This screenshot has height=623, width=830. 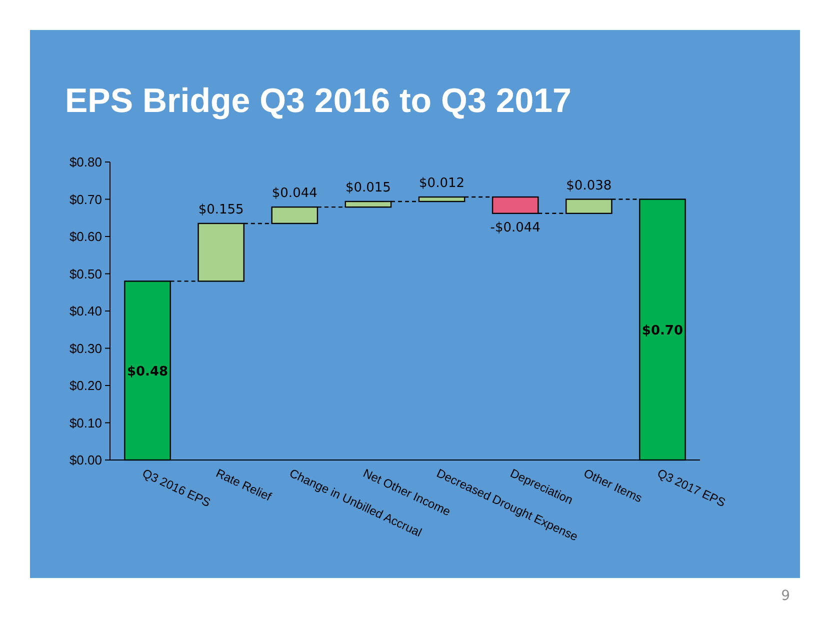 I want to click on x-tick-label: Other Items, so click(x=613, y=486).